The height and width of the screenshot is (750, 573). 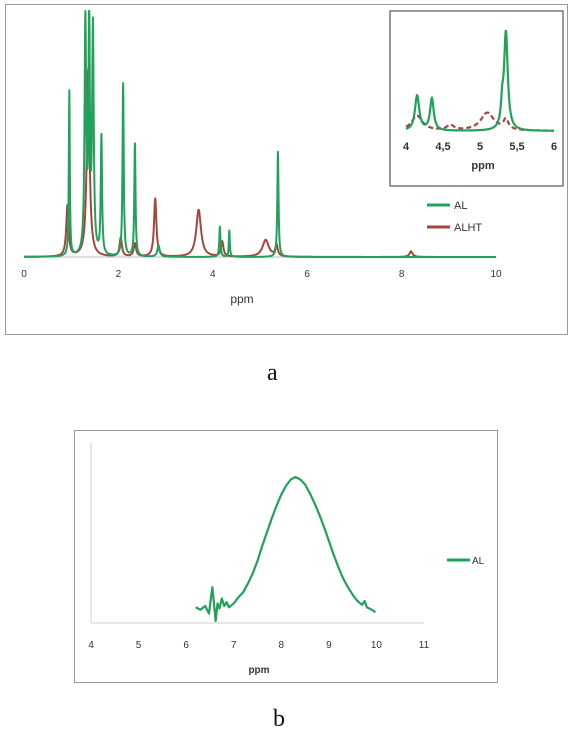 I want to click on panel-label-b: b, so click(x=279, y=719).